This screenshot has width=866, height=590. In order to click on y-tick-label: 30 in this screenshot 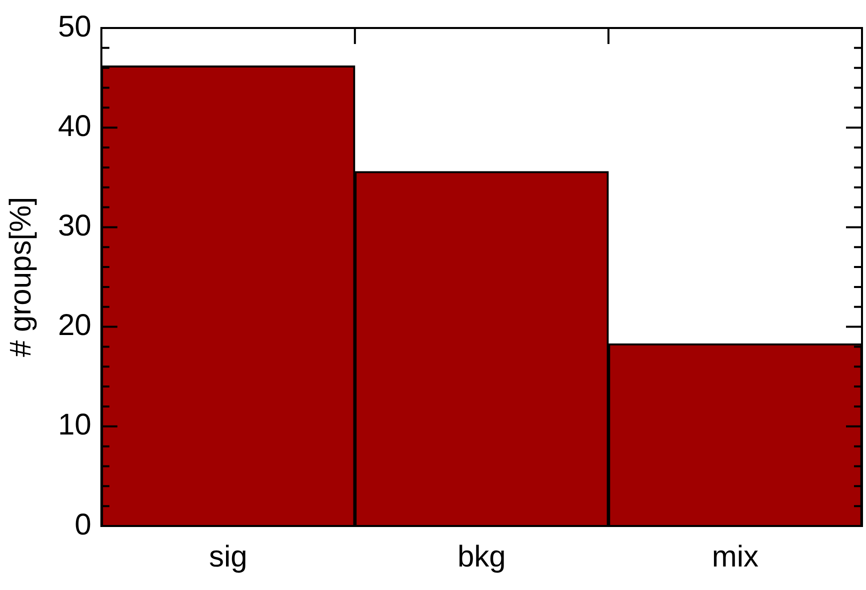, I will do `click(75, 225)`.